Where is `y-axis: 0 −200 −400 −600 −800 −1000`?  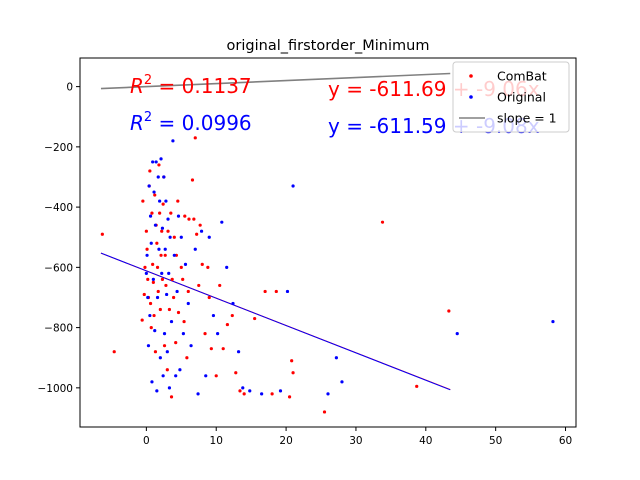 y-axis: 0 −200 −400 −600 −800 −1000 is located at coordinates (58, 238).